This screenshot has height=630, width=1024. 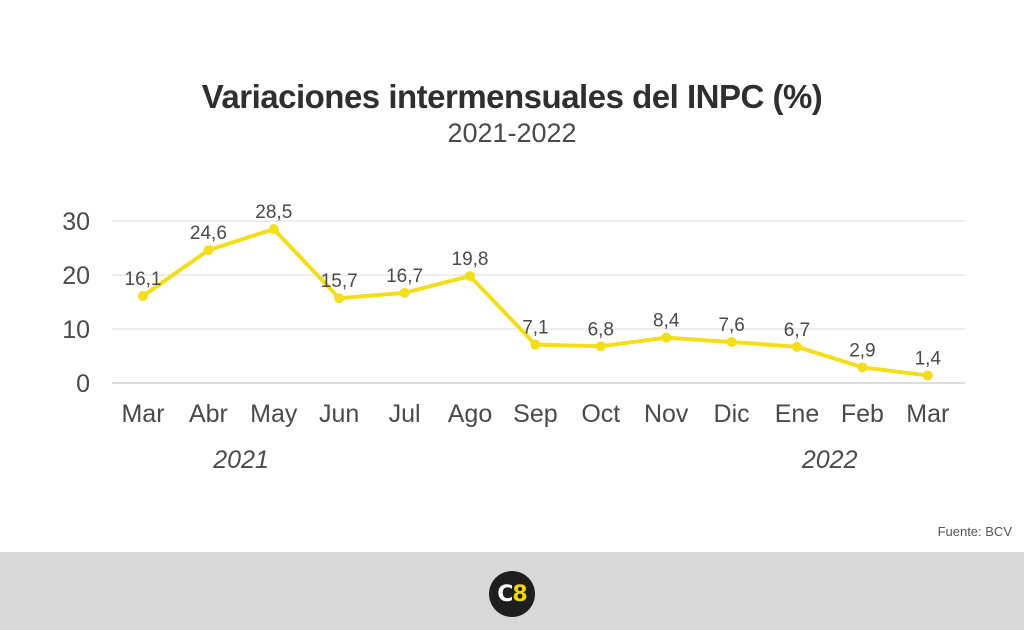 What do you see at coordinates (731, 325) in the screenshot?
I see `data-label: 7,6` at bounding box center [731, 325].